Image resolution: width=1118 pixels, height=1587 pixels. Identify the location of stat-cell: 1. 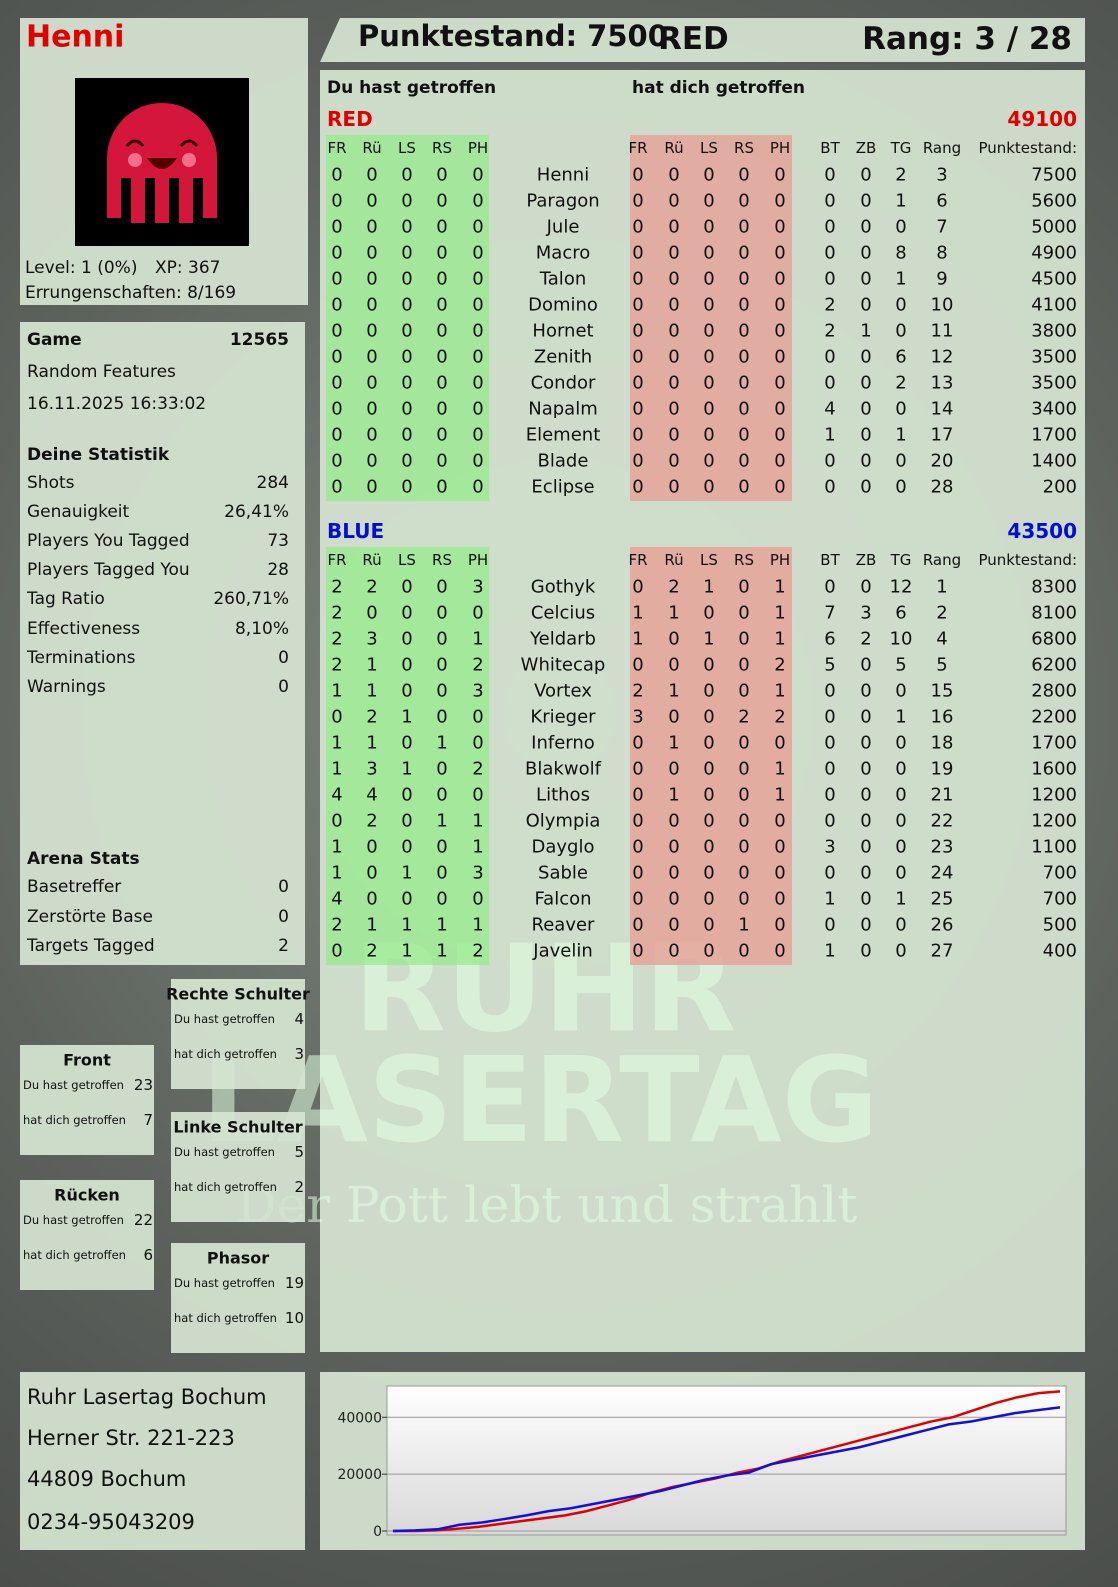
(830, 899).